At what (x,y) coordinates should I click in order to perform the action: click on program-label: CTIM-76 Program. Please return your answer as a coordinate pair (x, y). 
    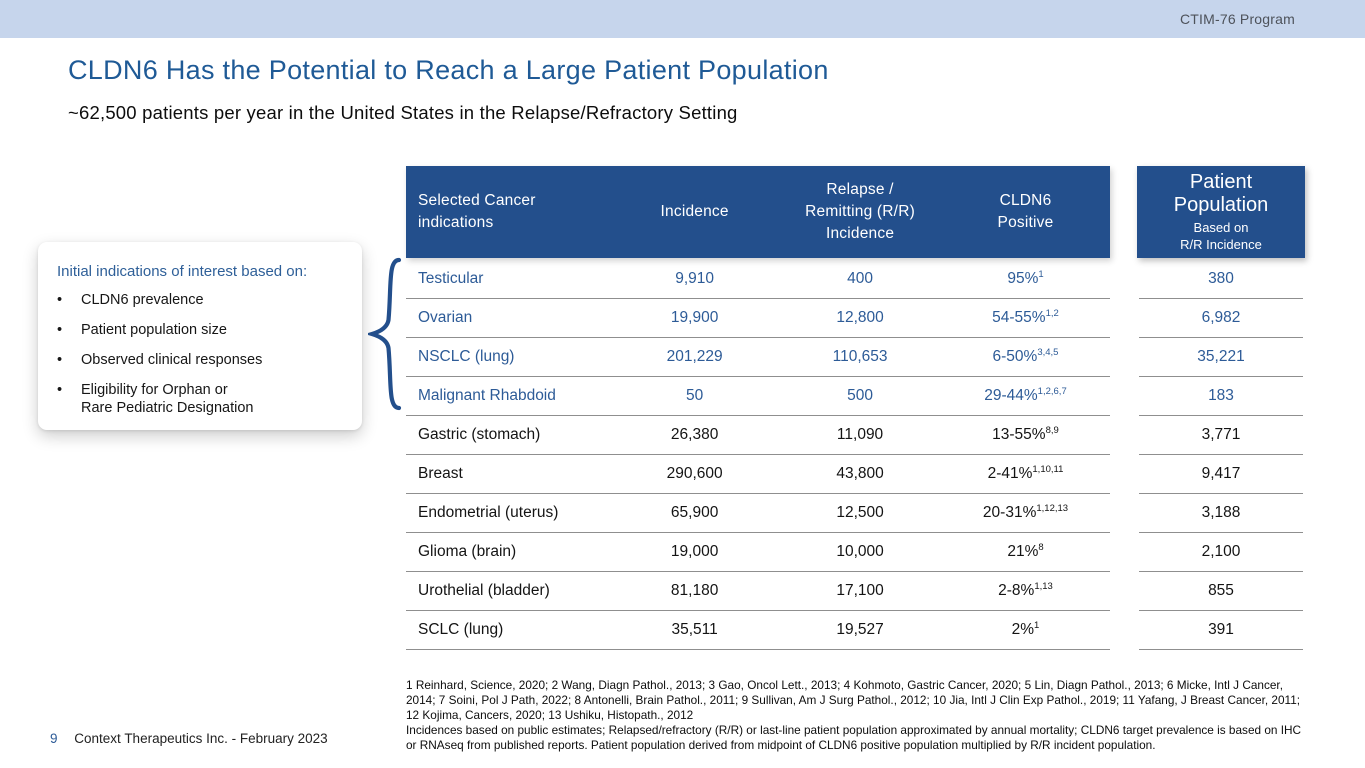
    Looking at the image, I should click on (1237, 19).